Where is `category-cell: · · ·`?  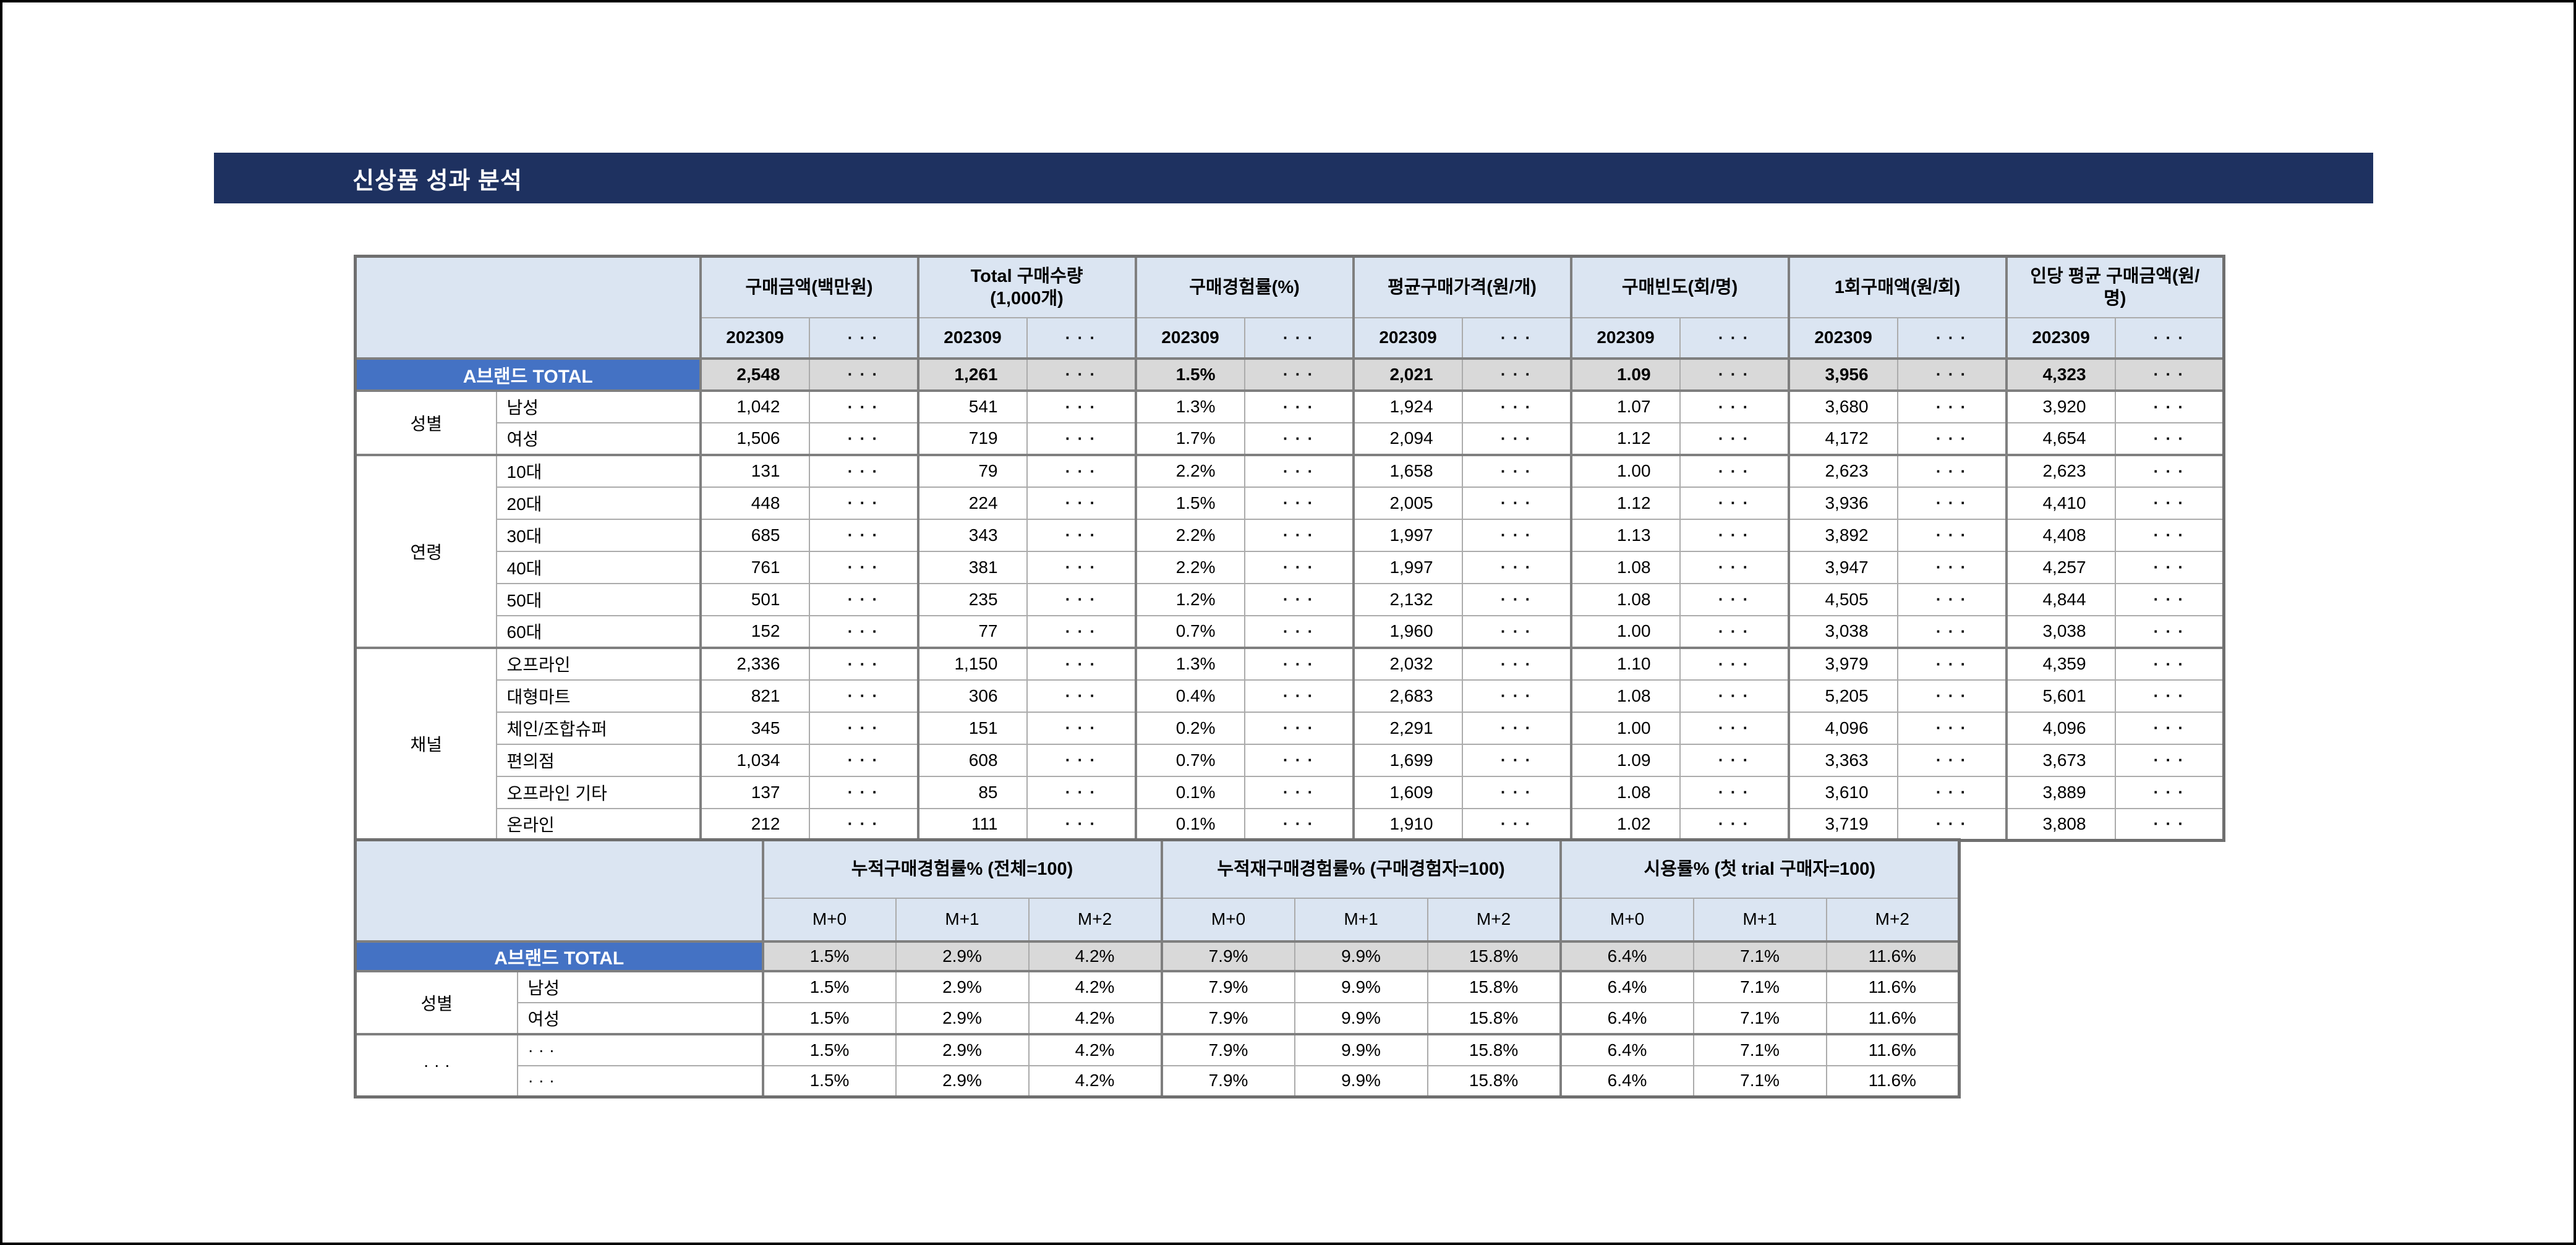 category-cell: · · · is located at coordinates (436, 1065).